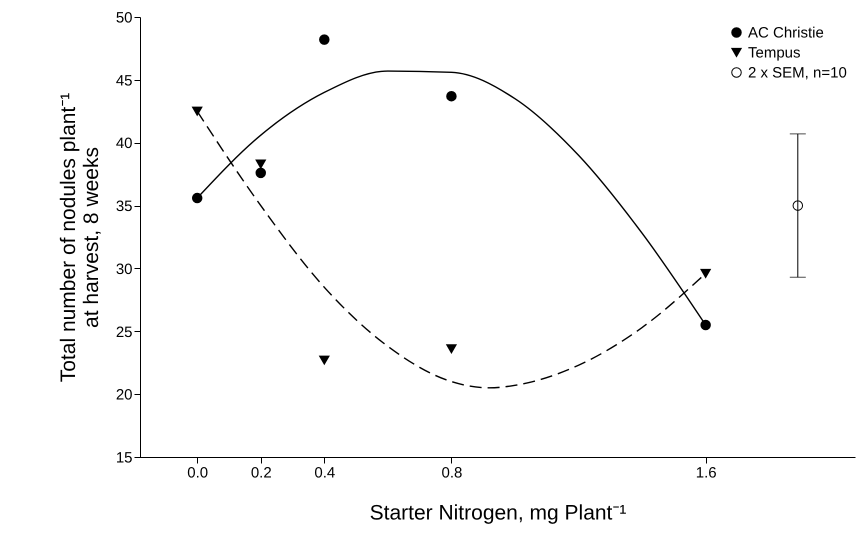  What do you see at coordinates (79, 237) in the screenshot?
I see `y-axis-title: Total number of nodules plant⁻¹ at harvest, 8 weeks` at bounding box center [79, 237].